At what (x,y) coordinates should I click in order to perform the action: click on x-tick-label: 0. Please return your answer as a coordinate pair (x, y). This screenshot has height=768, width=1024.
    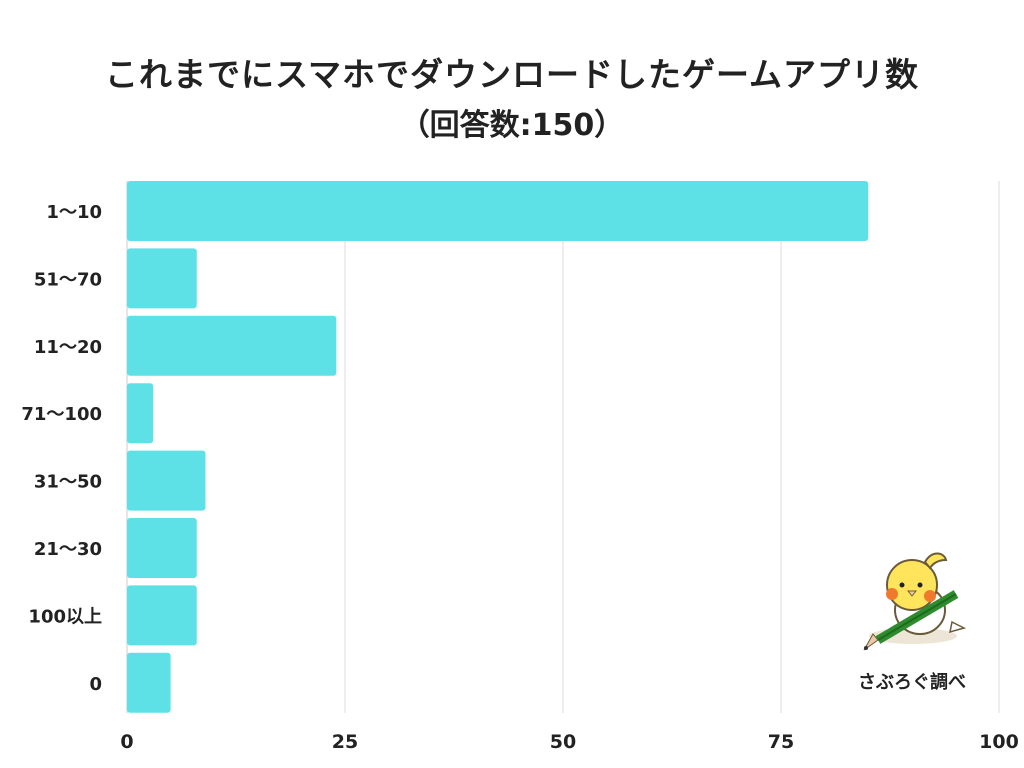
    Looking at the image, I should click on (126, 742).